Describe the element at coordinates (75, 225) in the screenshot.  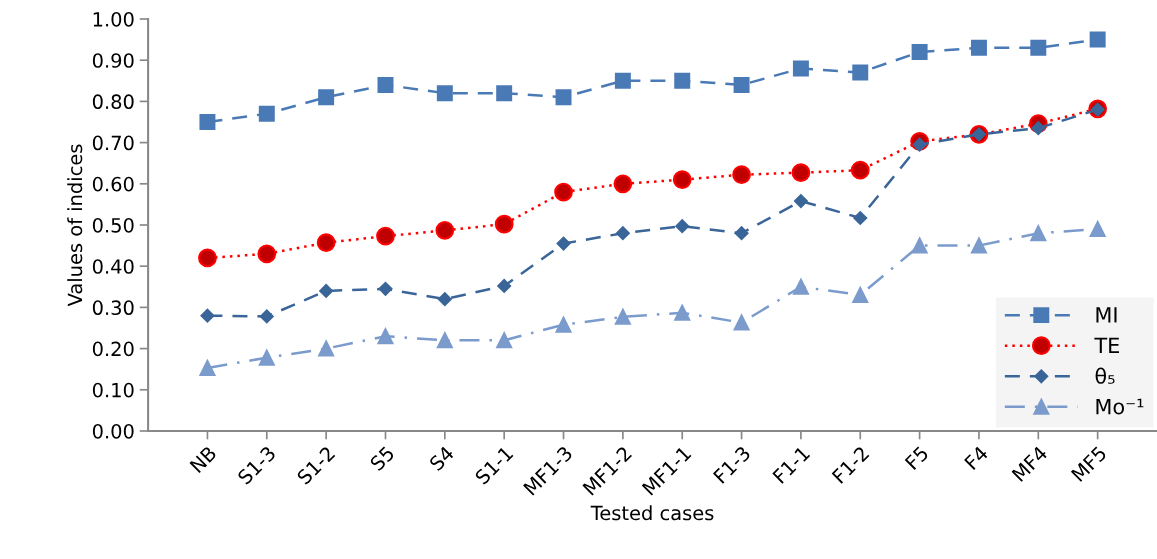
I see `y-axis-title: Values of indices` at that location.